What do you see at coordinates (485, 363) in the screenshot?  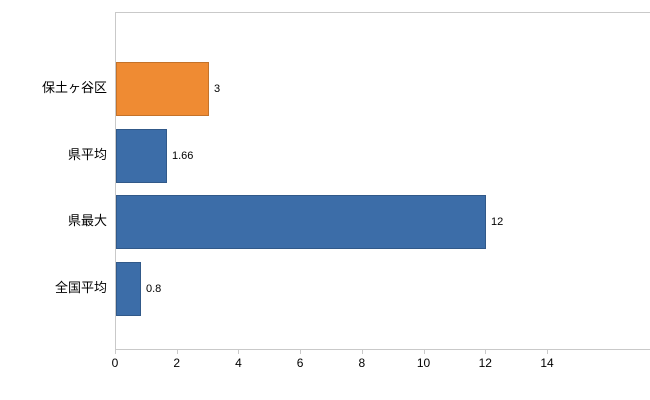 I see `x-tick-label-6: 12` at bounding box center [485, 363].